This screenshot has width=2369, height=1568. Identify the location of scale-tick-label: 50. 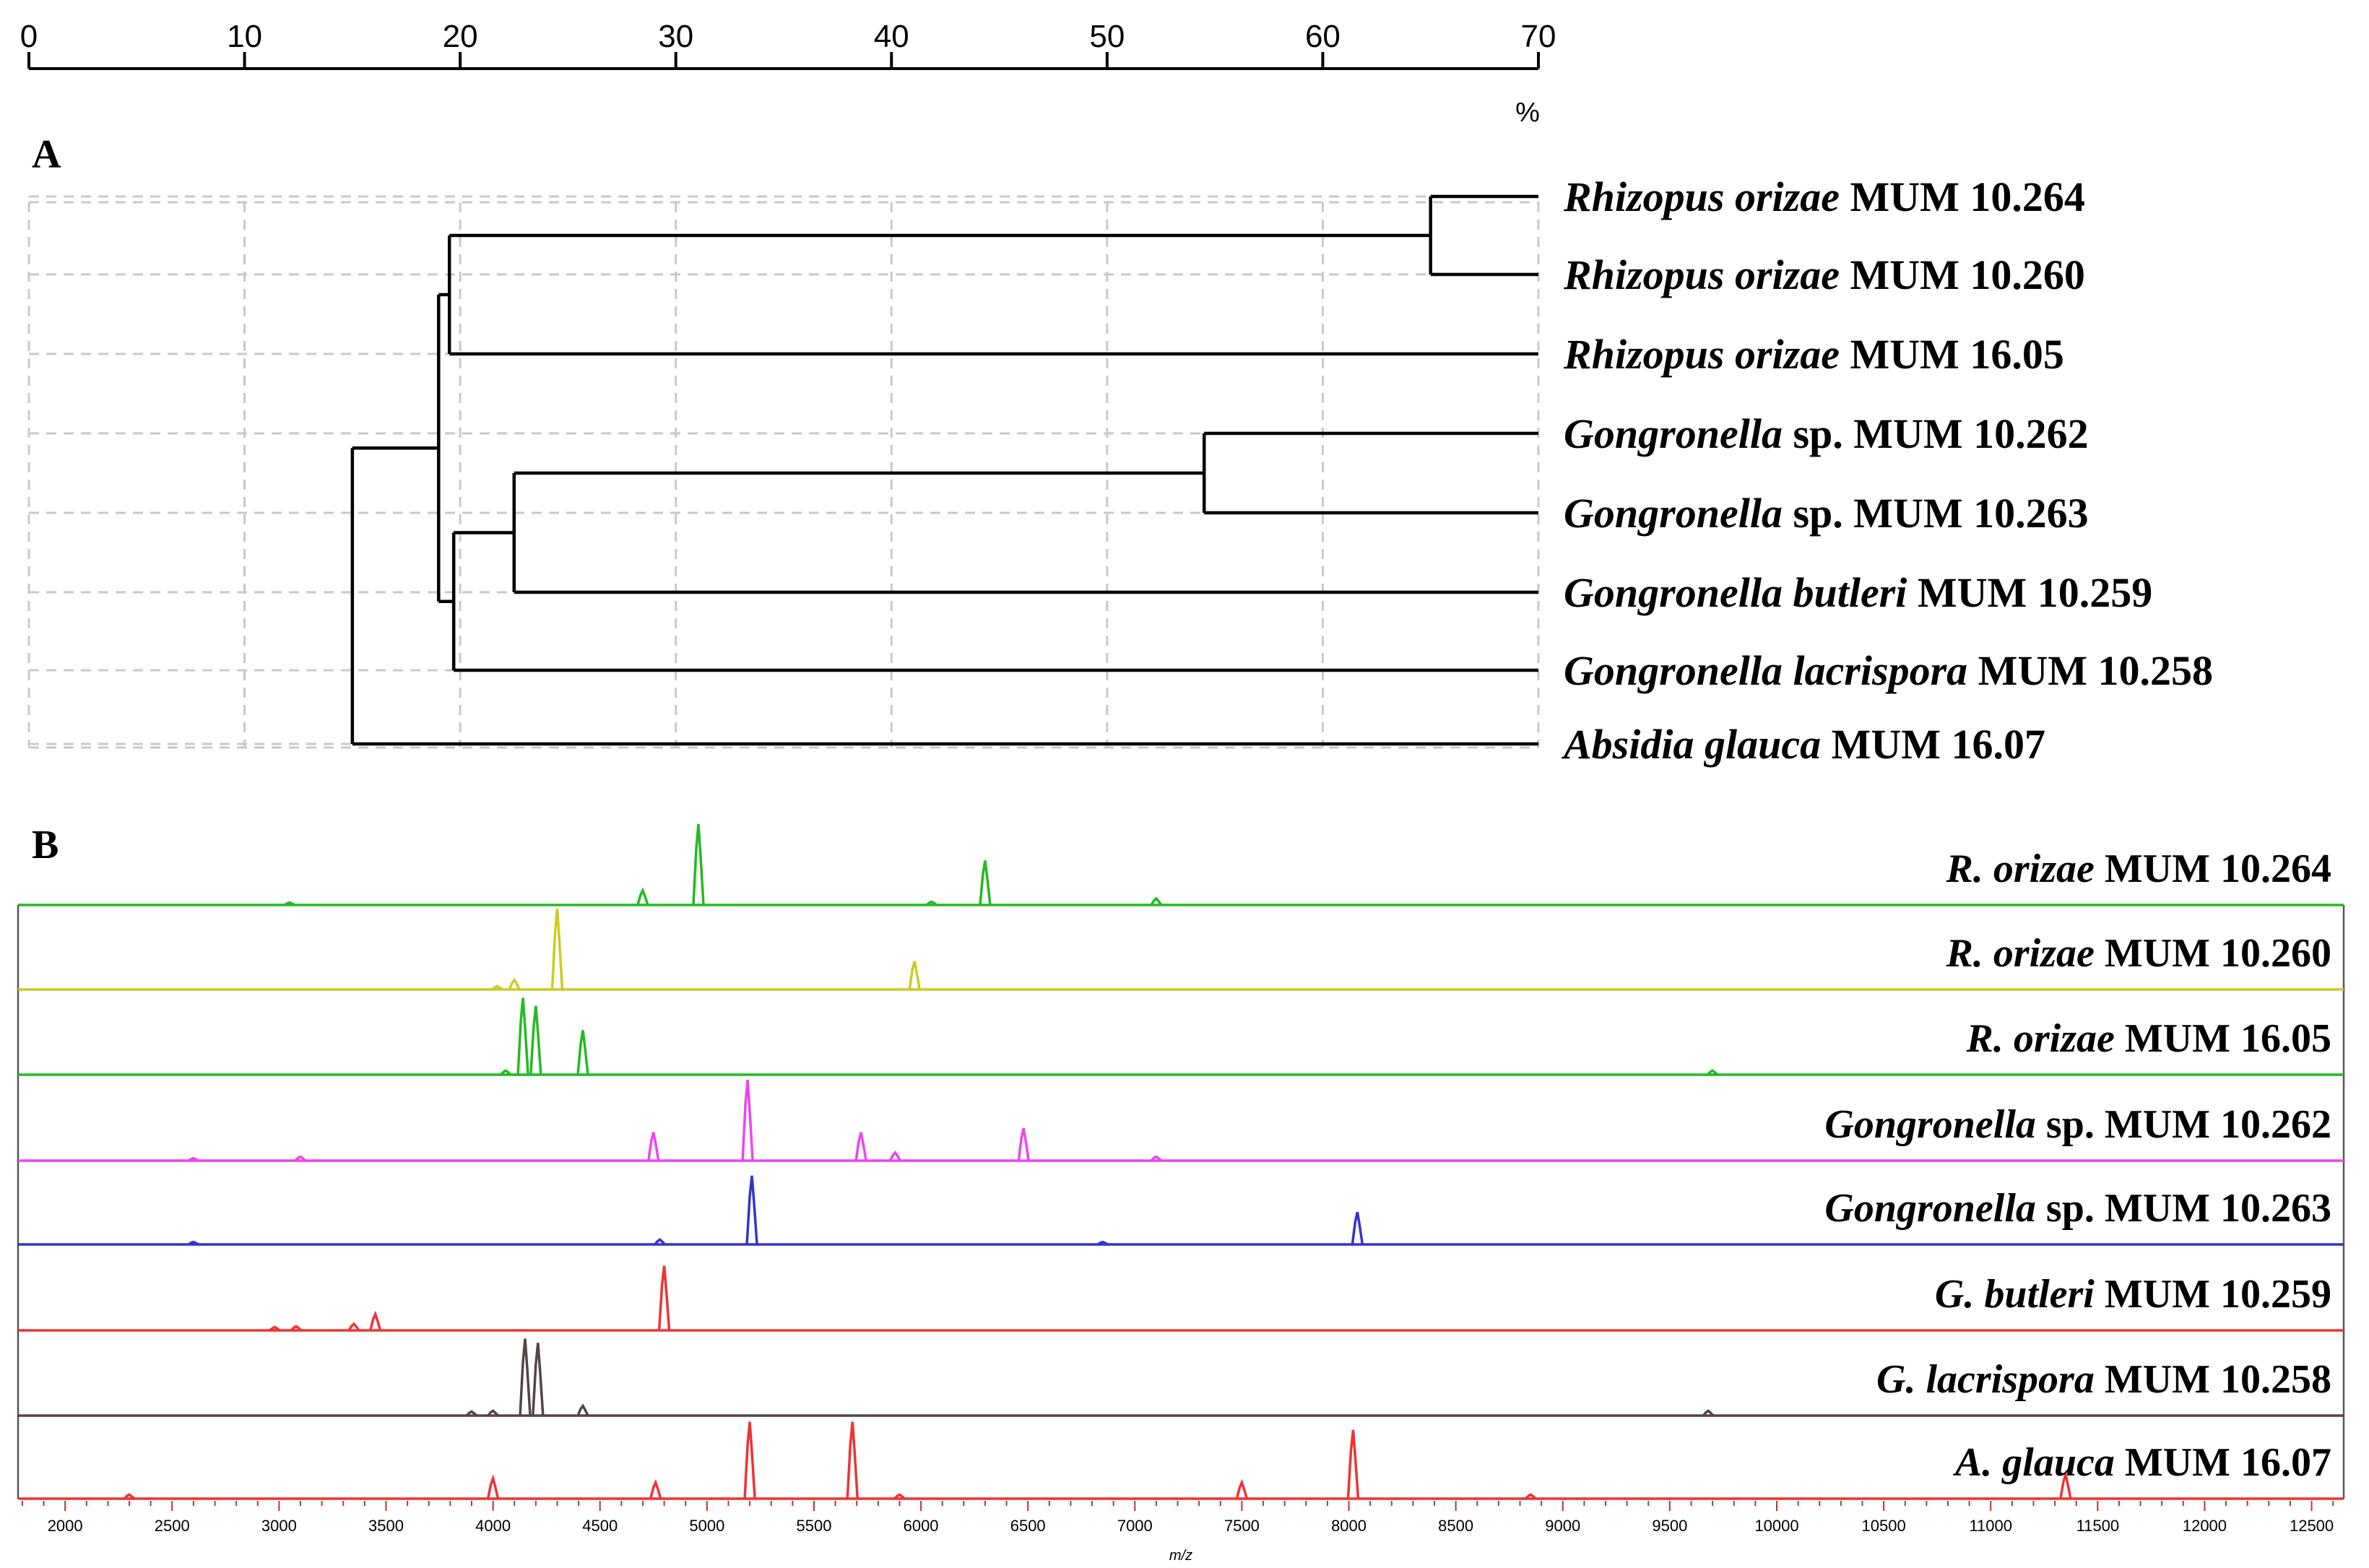
(1107, 36).